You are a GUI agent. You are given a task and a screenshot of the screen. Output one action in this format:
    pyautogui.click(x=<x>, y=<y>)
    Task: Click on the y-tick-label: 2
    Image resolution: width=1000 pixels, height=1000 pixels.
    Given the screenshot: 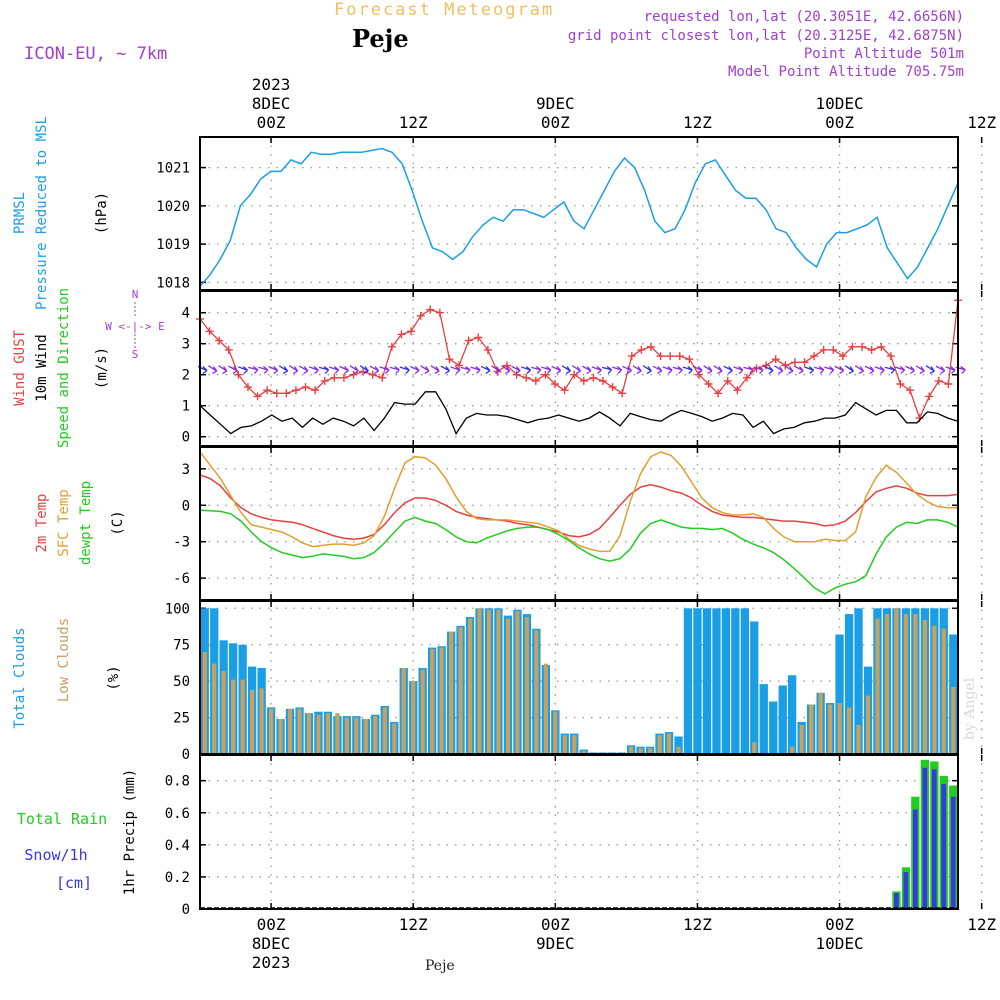 What is the action you would take?
    pyautogui.click(x=186, y=376)
    